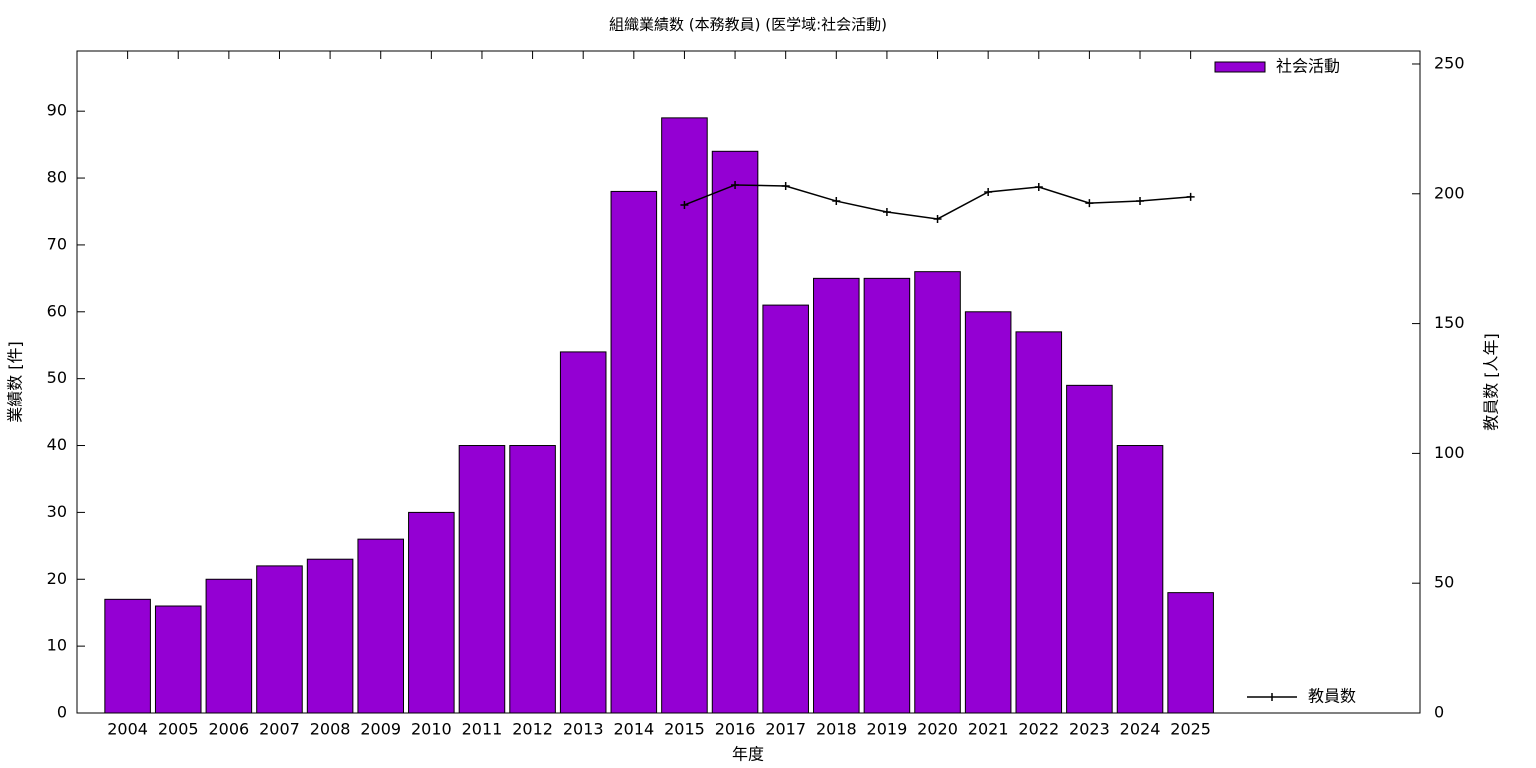 This screenshot has width=1536, height=768. Describe the element at coordinates (1140, 729) in the screenshot. I see `x-tick-label: 2024` at that location.